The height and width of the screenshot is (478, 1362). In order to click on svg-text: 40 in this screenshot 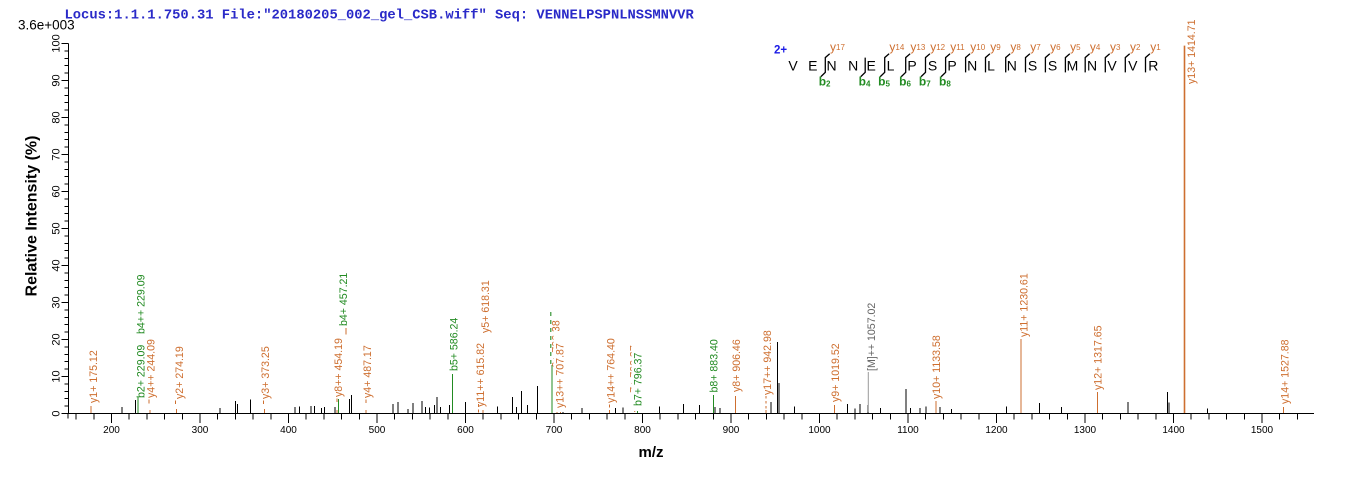, I will do `click(57, 265)`.